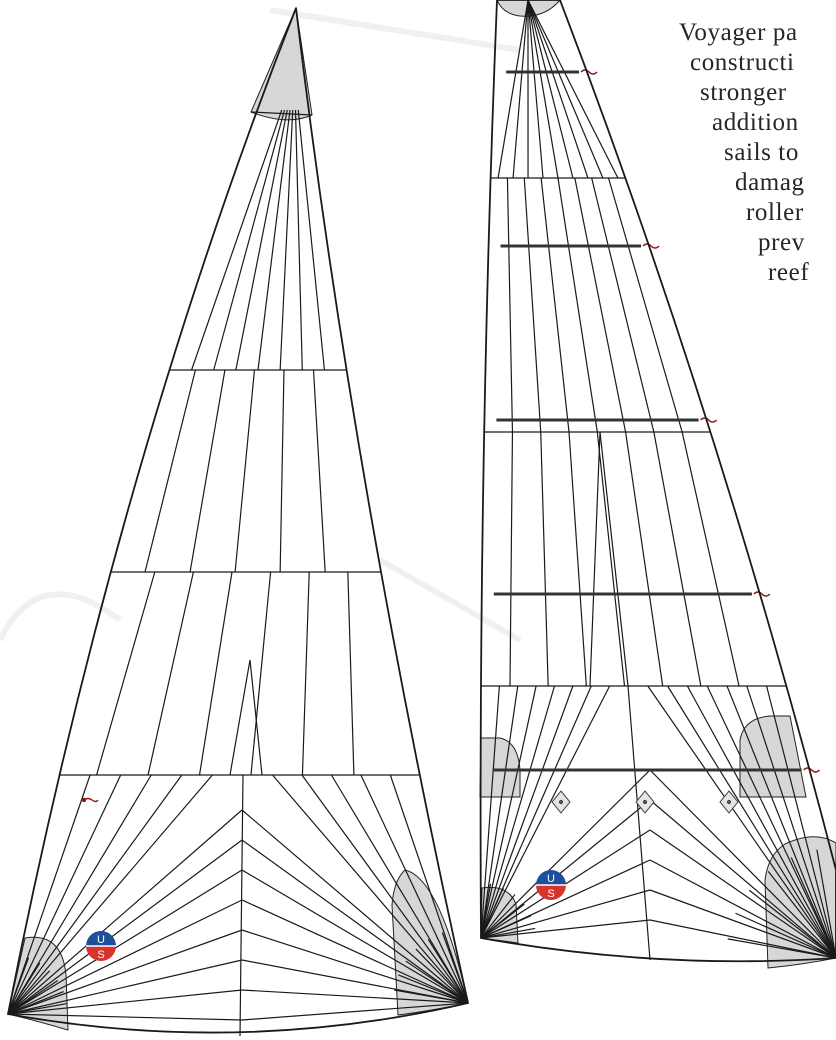 The image size is (836, 1040). I want to click on voyager-leech-patch, so click(773, 756).